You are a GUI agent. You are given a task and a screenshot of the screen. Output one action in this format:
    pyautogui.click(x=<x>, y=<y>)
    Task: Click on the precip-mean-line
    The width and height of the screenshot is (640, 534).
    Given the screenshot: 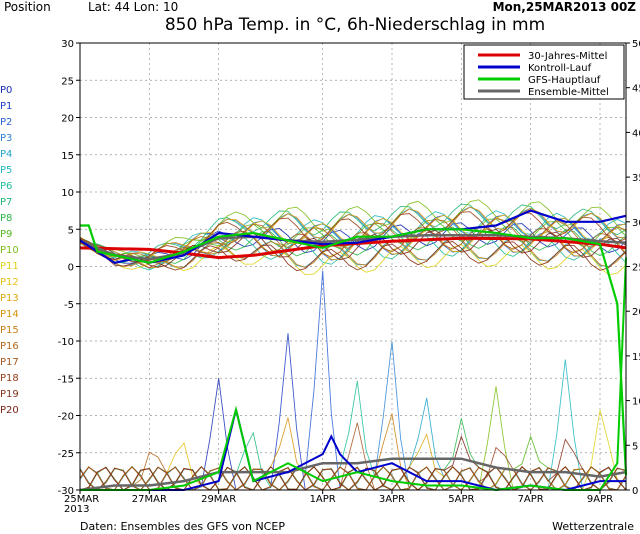 What is the action you would take?
    pyautogui.click(x=353, y=474)
    